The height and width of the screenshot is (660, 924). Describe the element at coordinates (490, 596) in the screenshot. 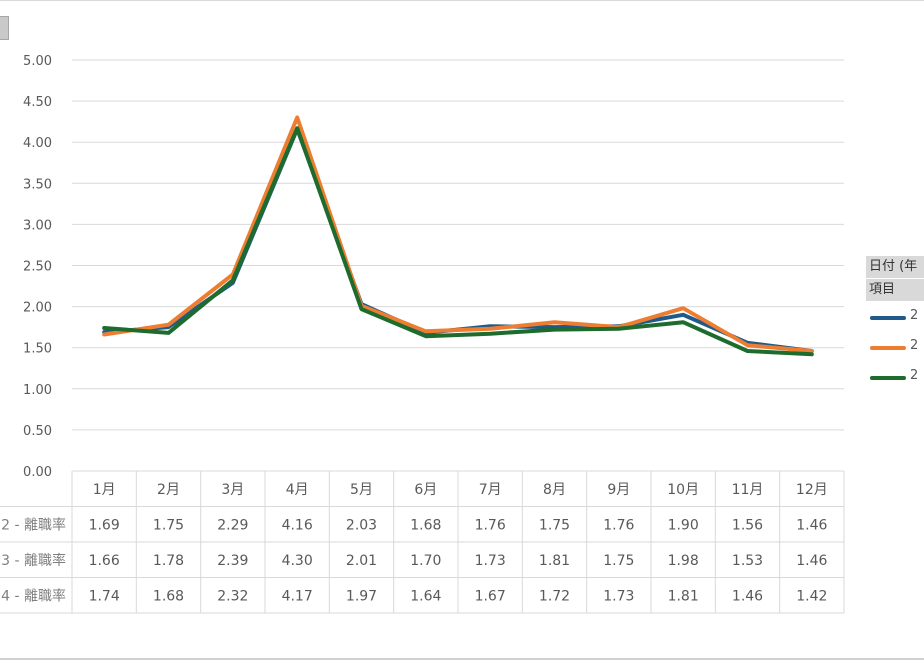

I see `data-label: 1.67` at that location.